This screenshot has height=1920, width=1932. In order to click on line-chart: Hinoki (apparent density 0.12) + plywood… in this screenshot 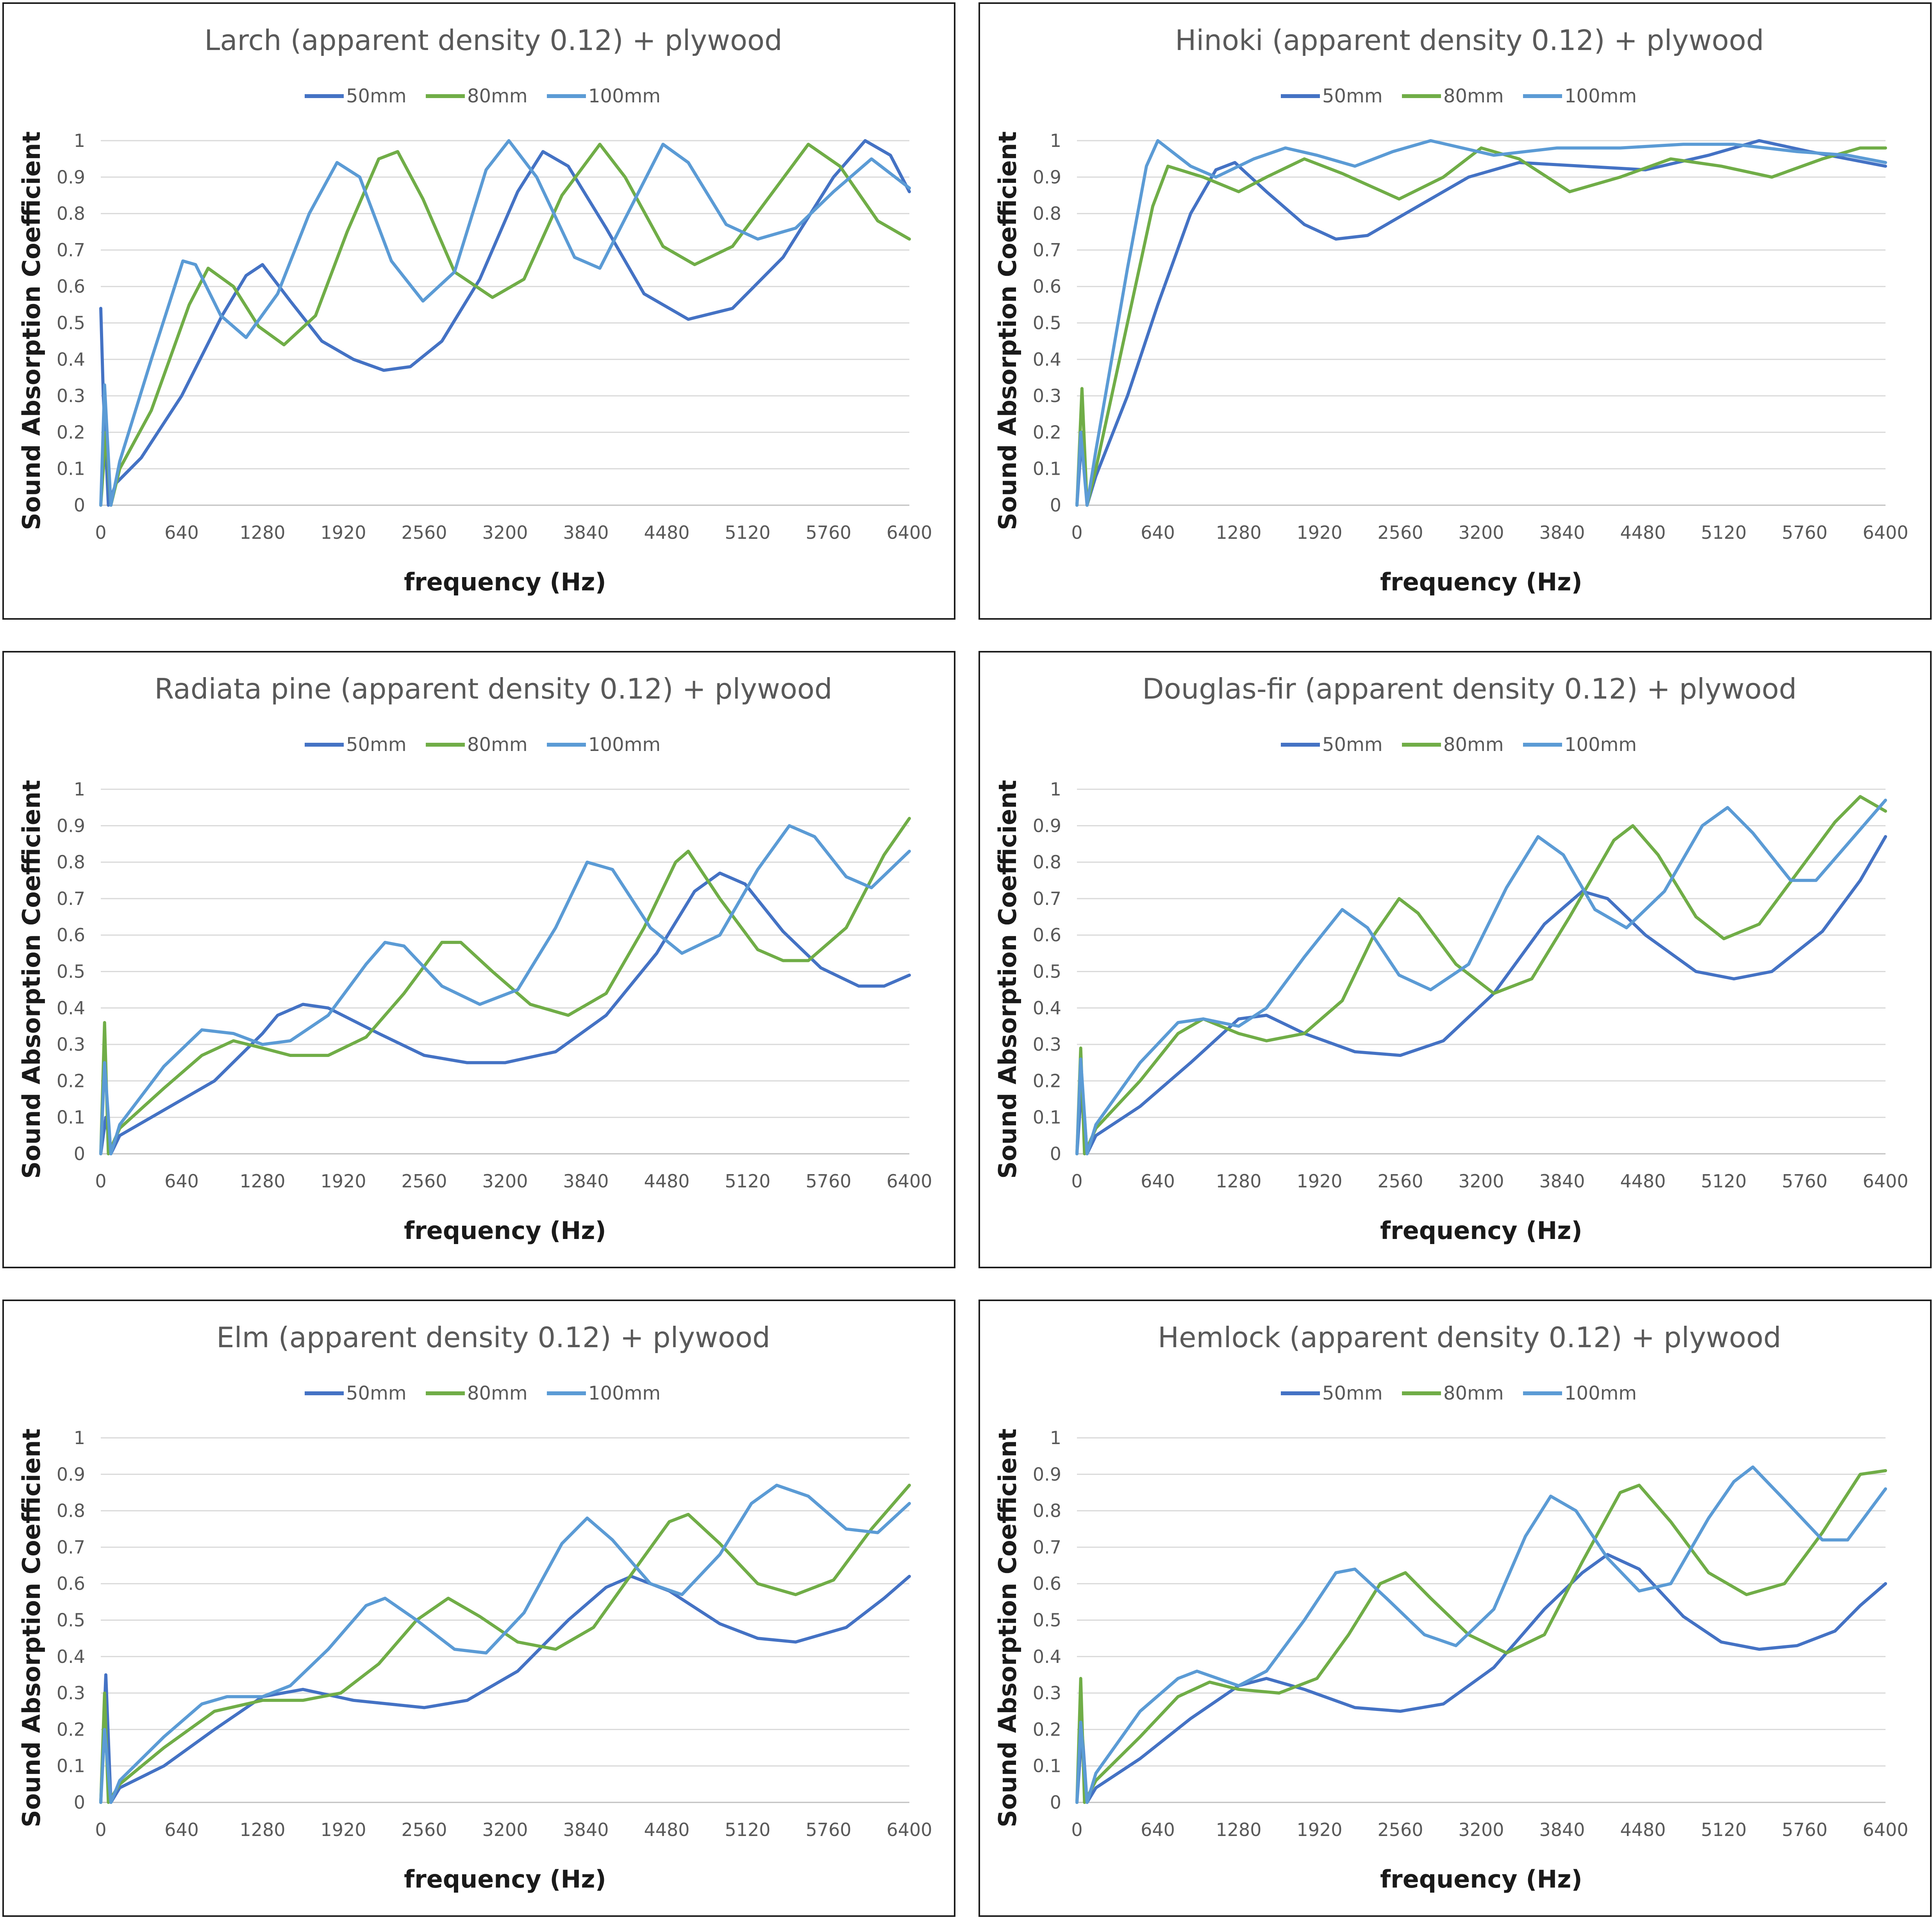, I will do `click(1451, 310)`.